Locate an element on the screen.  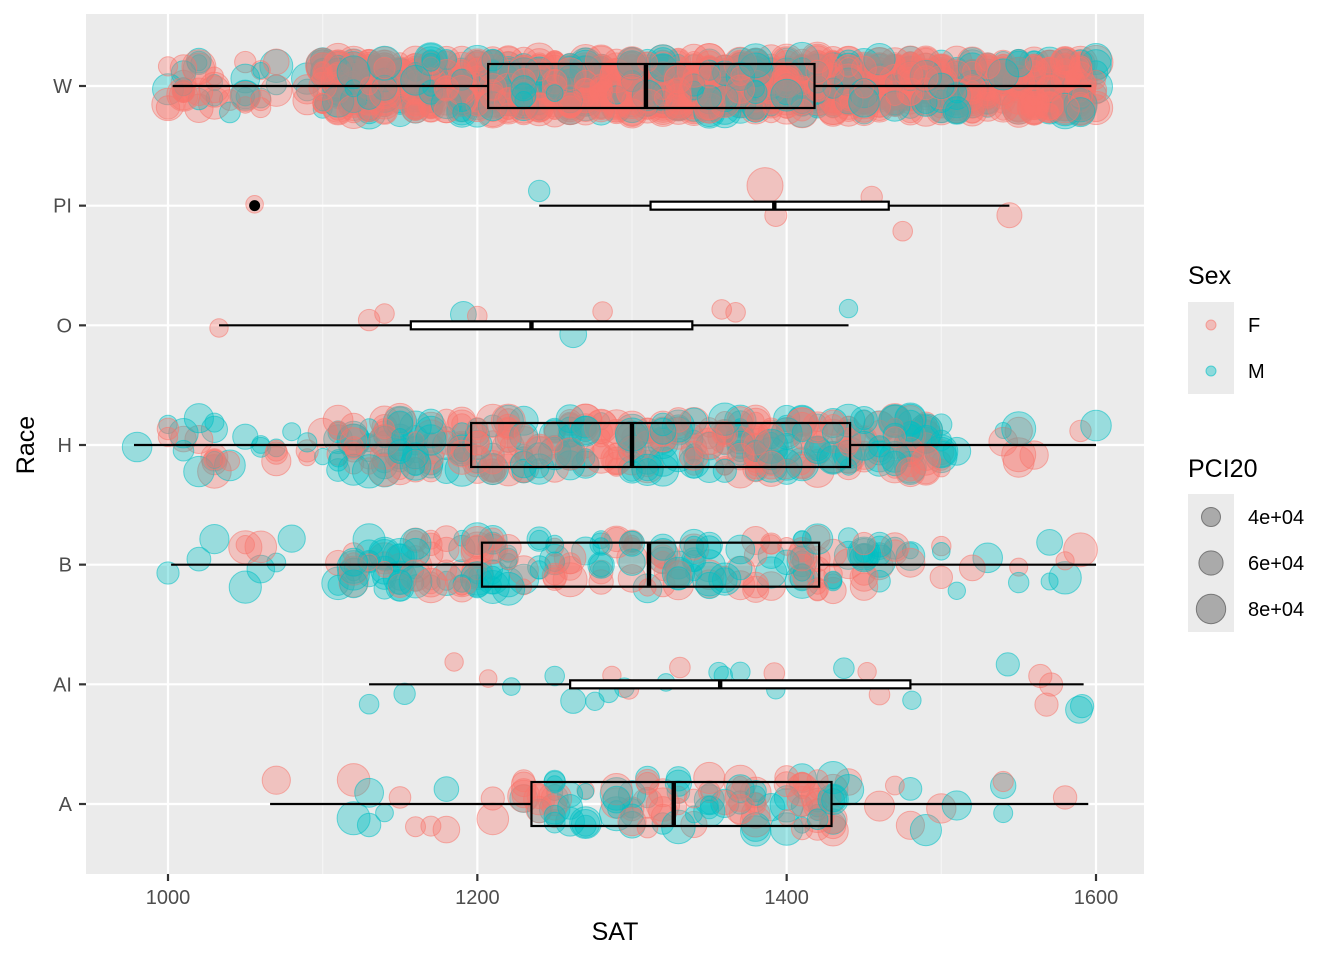
x-tick-label: 1600 is located at coordinates (1096, 898).